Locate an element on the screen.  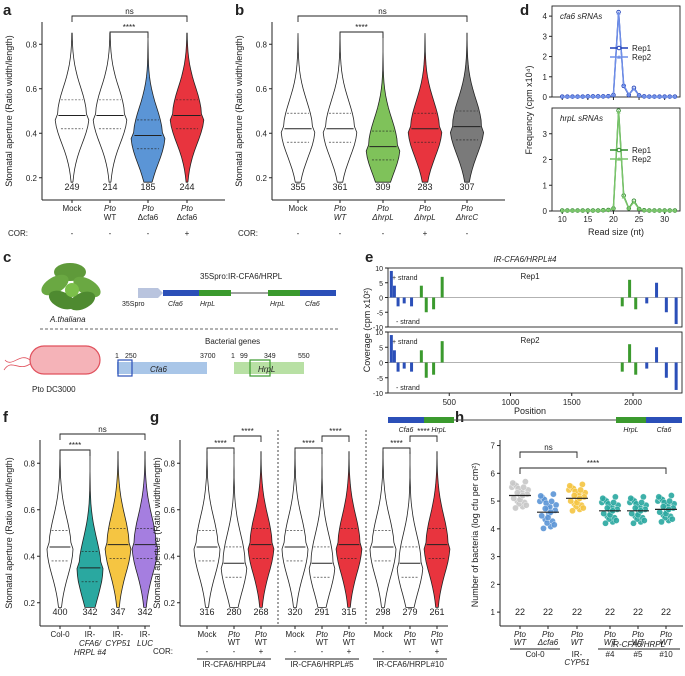
minus-strand-label-e-rep2: - strand is located at coordinates (408, 388).